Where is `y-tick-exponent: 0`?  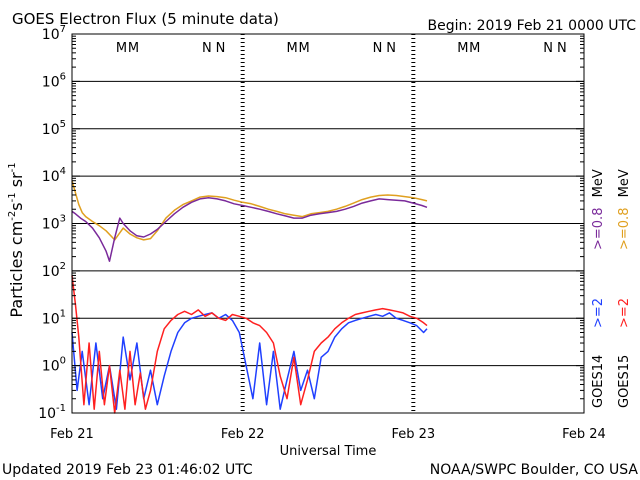
y-tick-exponent: 0 is located at coordinates (63, 361).